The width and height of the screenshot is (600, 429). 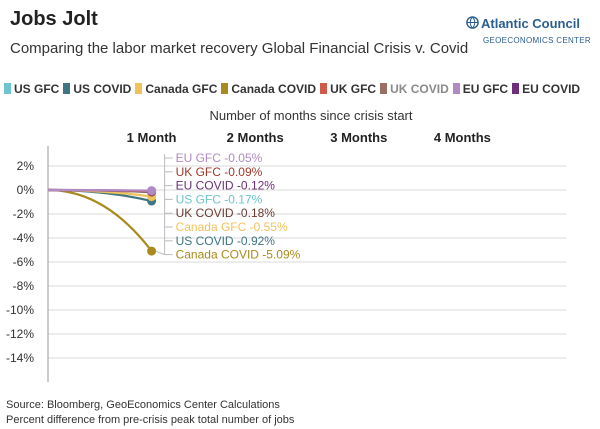 What do you see at coordinates (20, 310) in the screenshot?
I see `y-tick-label: -10%` at bounding box center [20, 310].